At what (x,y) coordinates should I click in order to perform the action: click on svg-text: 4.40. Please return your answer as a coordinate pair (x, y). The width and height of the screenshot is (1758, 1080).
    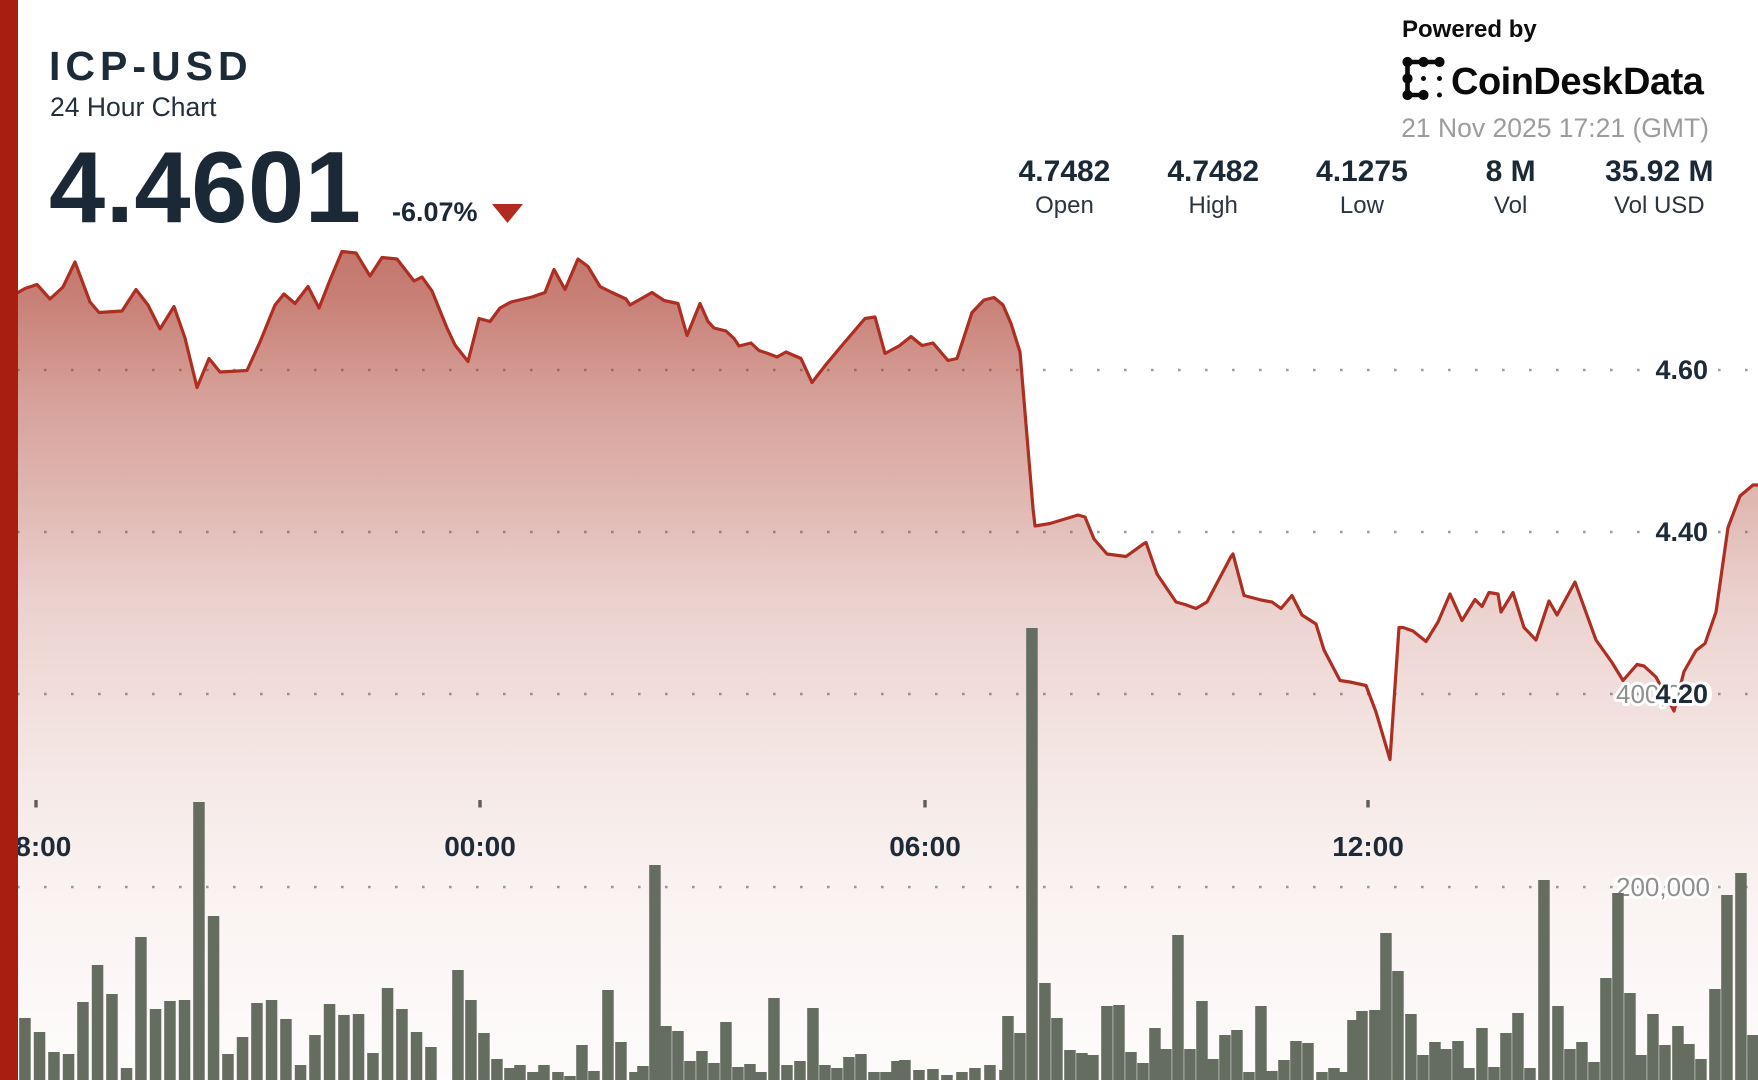
    Looking at the image, I should click on (1681, 532).